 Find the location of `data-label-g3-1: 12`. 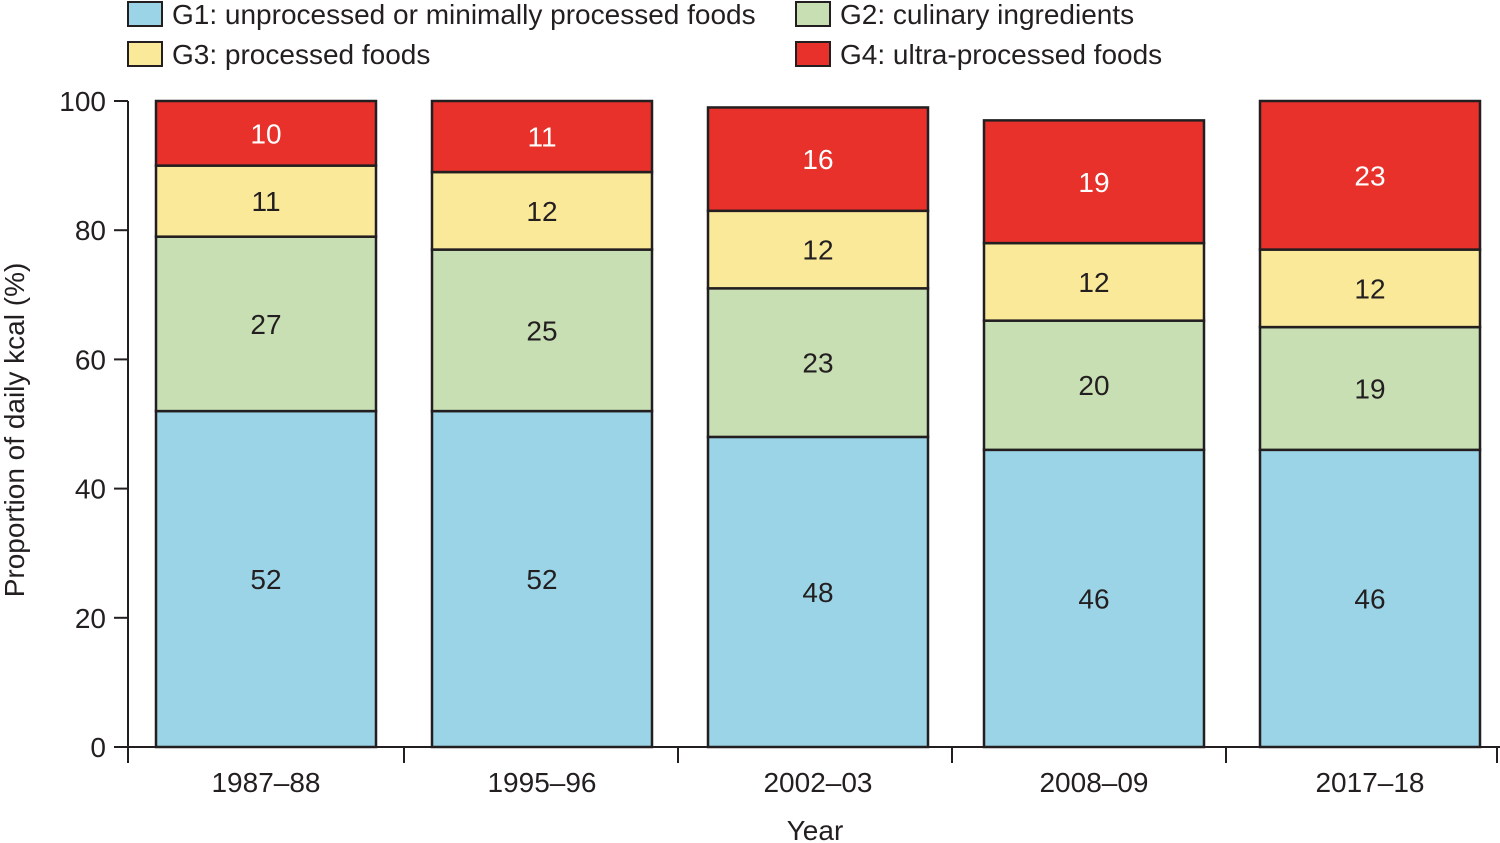

data-label-g3-1: 12 is located at coordinates (541, 211).